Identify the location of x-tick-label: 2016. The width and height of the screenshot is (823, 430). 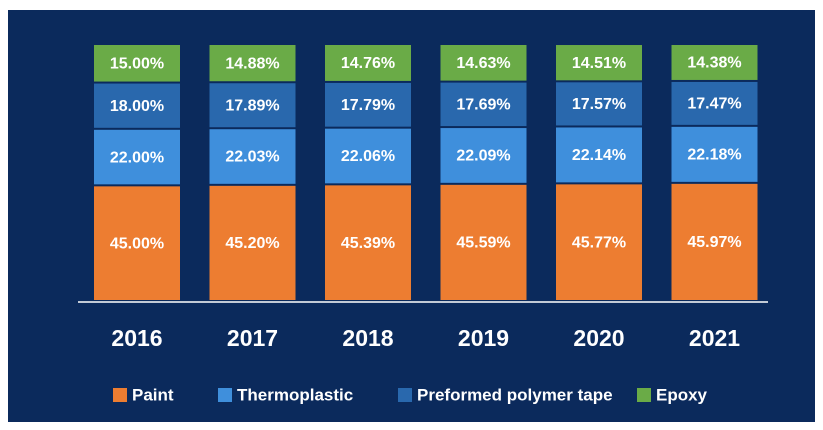
(136, 338).